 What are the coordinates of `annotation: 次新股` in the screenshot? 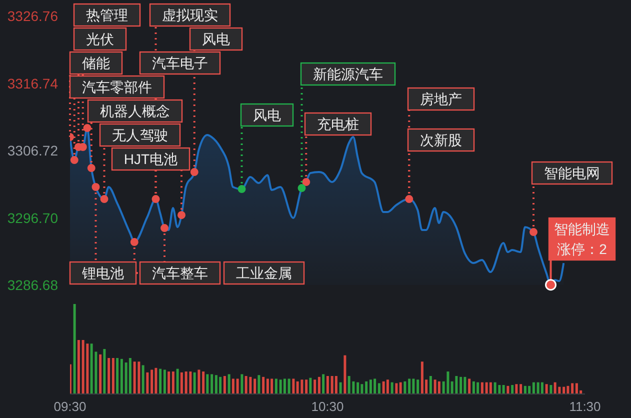 It's located at (441, 140).